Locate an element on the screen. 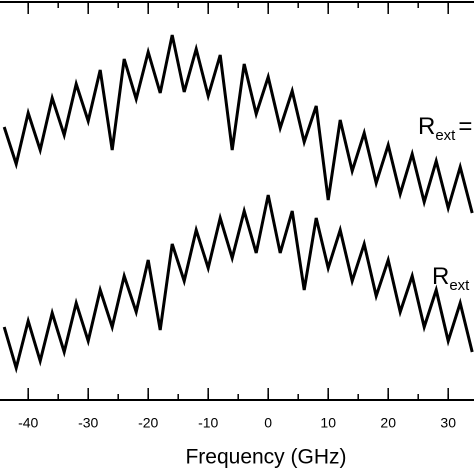 The height and width of the screenshot is (474, 474). x-tick-label: 30 is located at coordinates (448, 423).